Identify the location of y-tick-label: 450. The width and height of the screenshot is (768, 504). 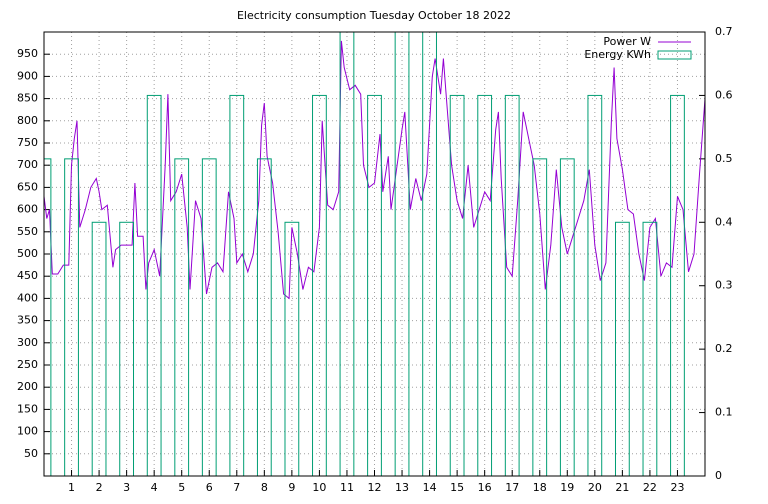
(27, 275).